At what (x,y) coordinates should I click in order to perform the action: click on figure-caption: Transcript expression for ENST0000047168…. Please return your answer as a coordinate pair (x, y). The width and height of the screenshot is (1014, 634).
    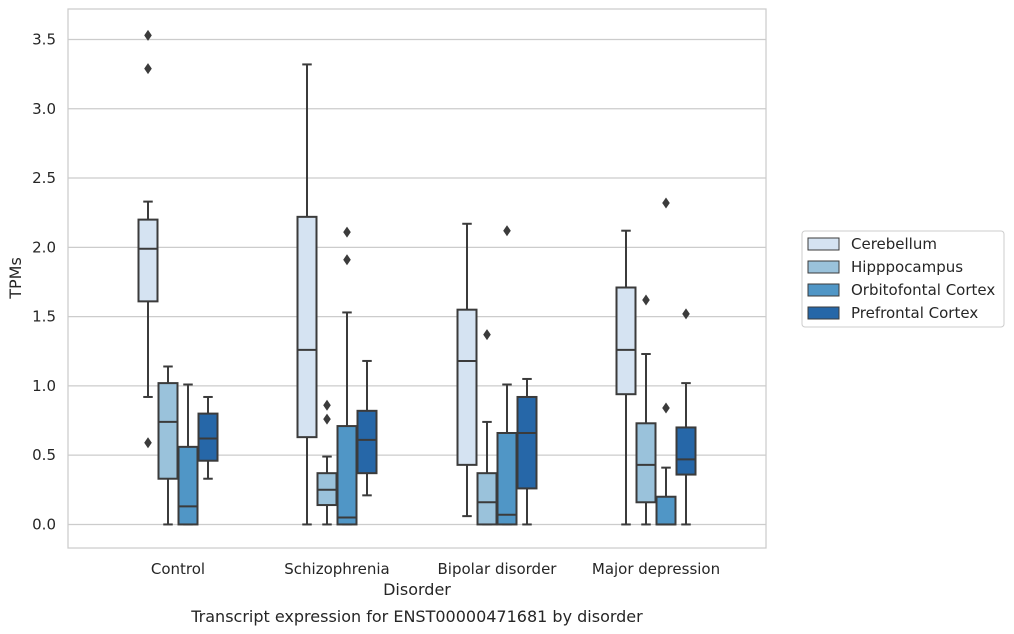
    Looking at the image, I should click on (416, 616).